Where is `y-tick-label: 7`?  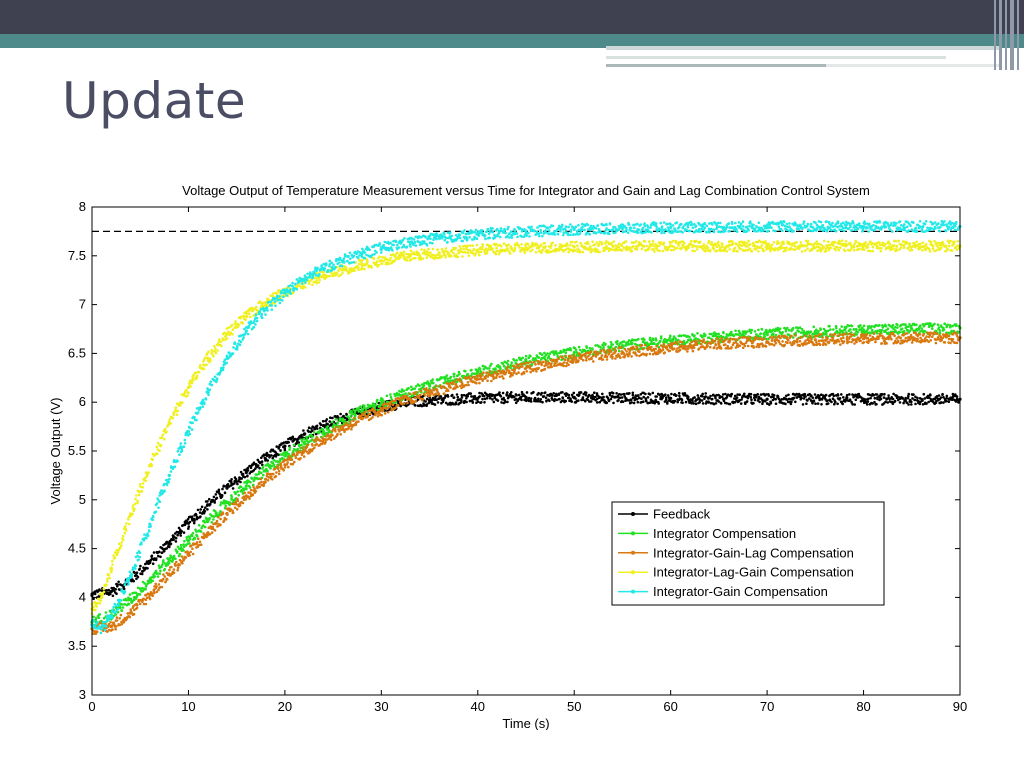 y-tick-label: 7 is located at coordinates (82, 304).